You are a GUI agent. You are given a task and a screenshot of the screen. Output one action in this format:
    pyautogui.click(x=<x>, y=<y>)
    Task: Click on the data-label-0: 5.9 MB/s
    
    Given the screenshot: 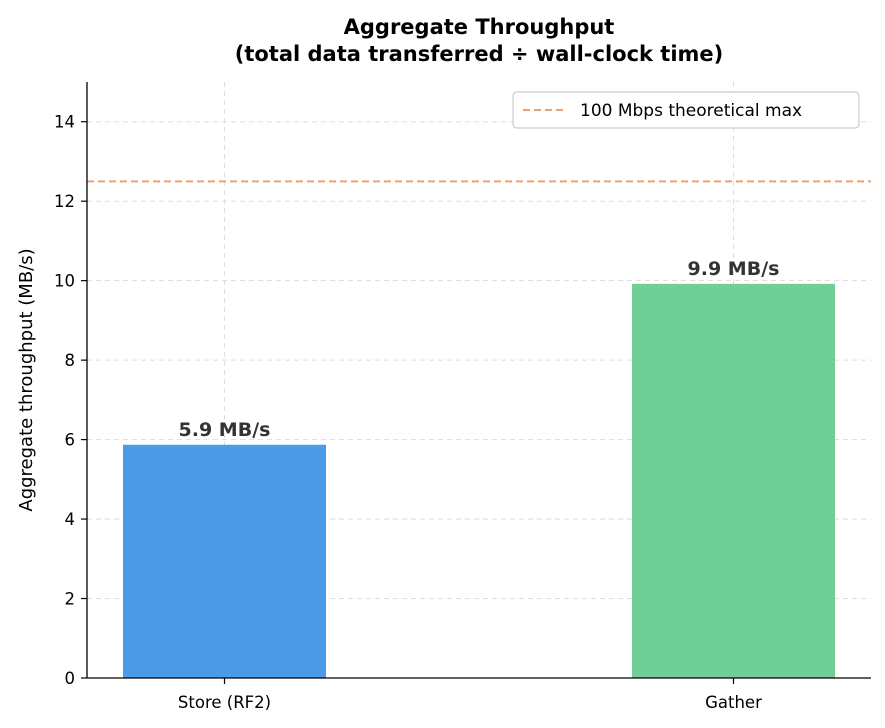 What is the action you would take?
    pyautogui.click(x=225, y=430)
    